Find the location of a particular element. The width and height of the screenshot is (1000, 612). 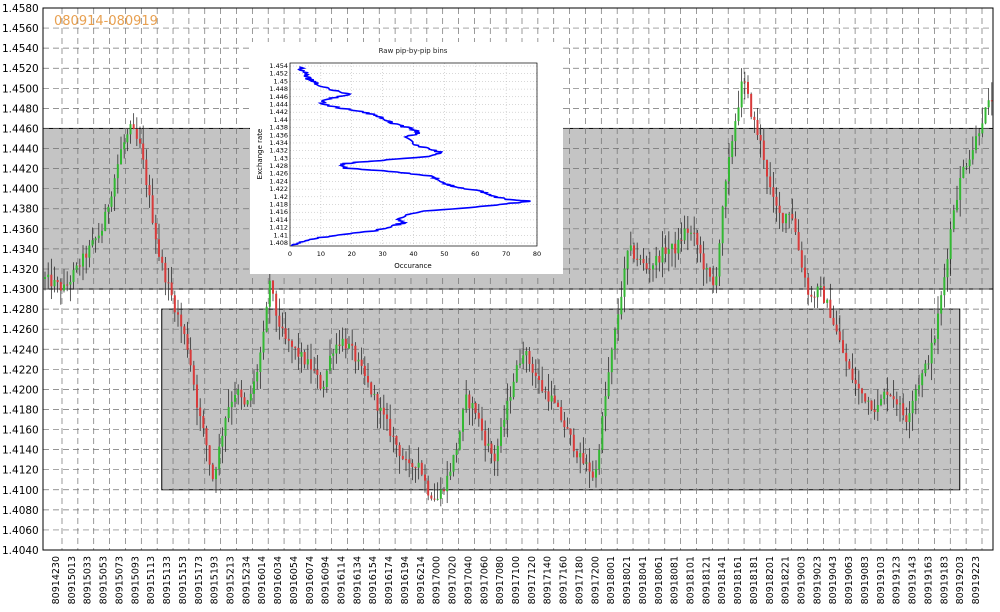

inset-y-tick-label: 1.412 is located at coordinates (278, 228).